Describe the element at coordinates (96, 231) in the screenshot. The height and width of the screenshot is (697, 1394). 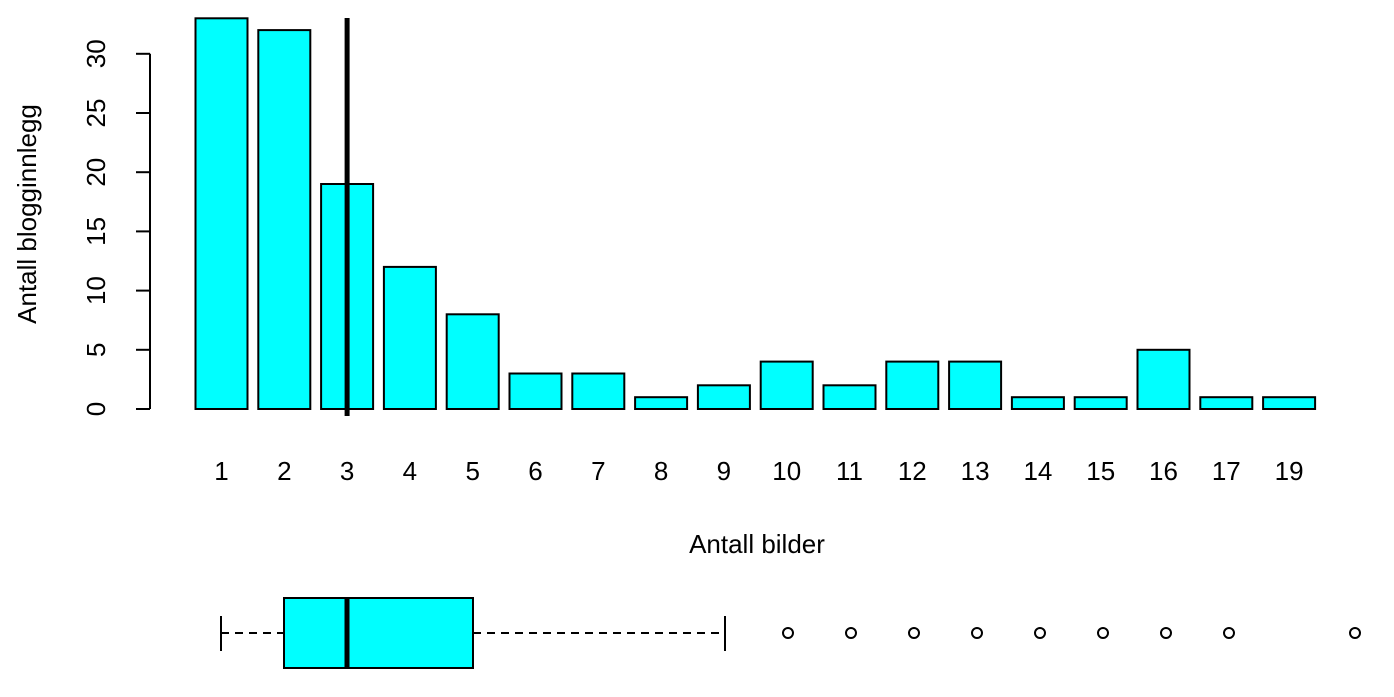
I see `y-tick-label: 15` at that location.